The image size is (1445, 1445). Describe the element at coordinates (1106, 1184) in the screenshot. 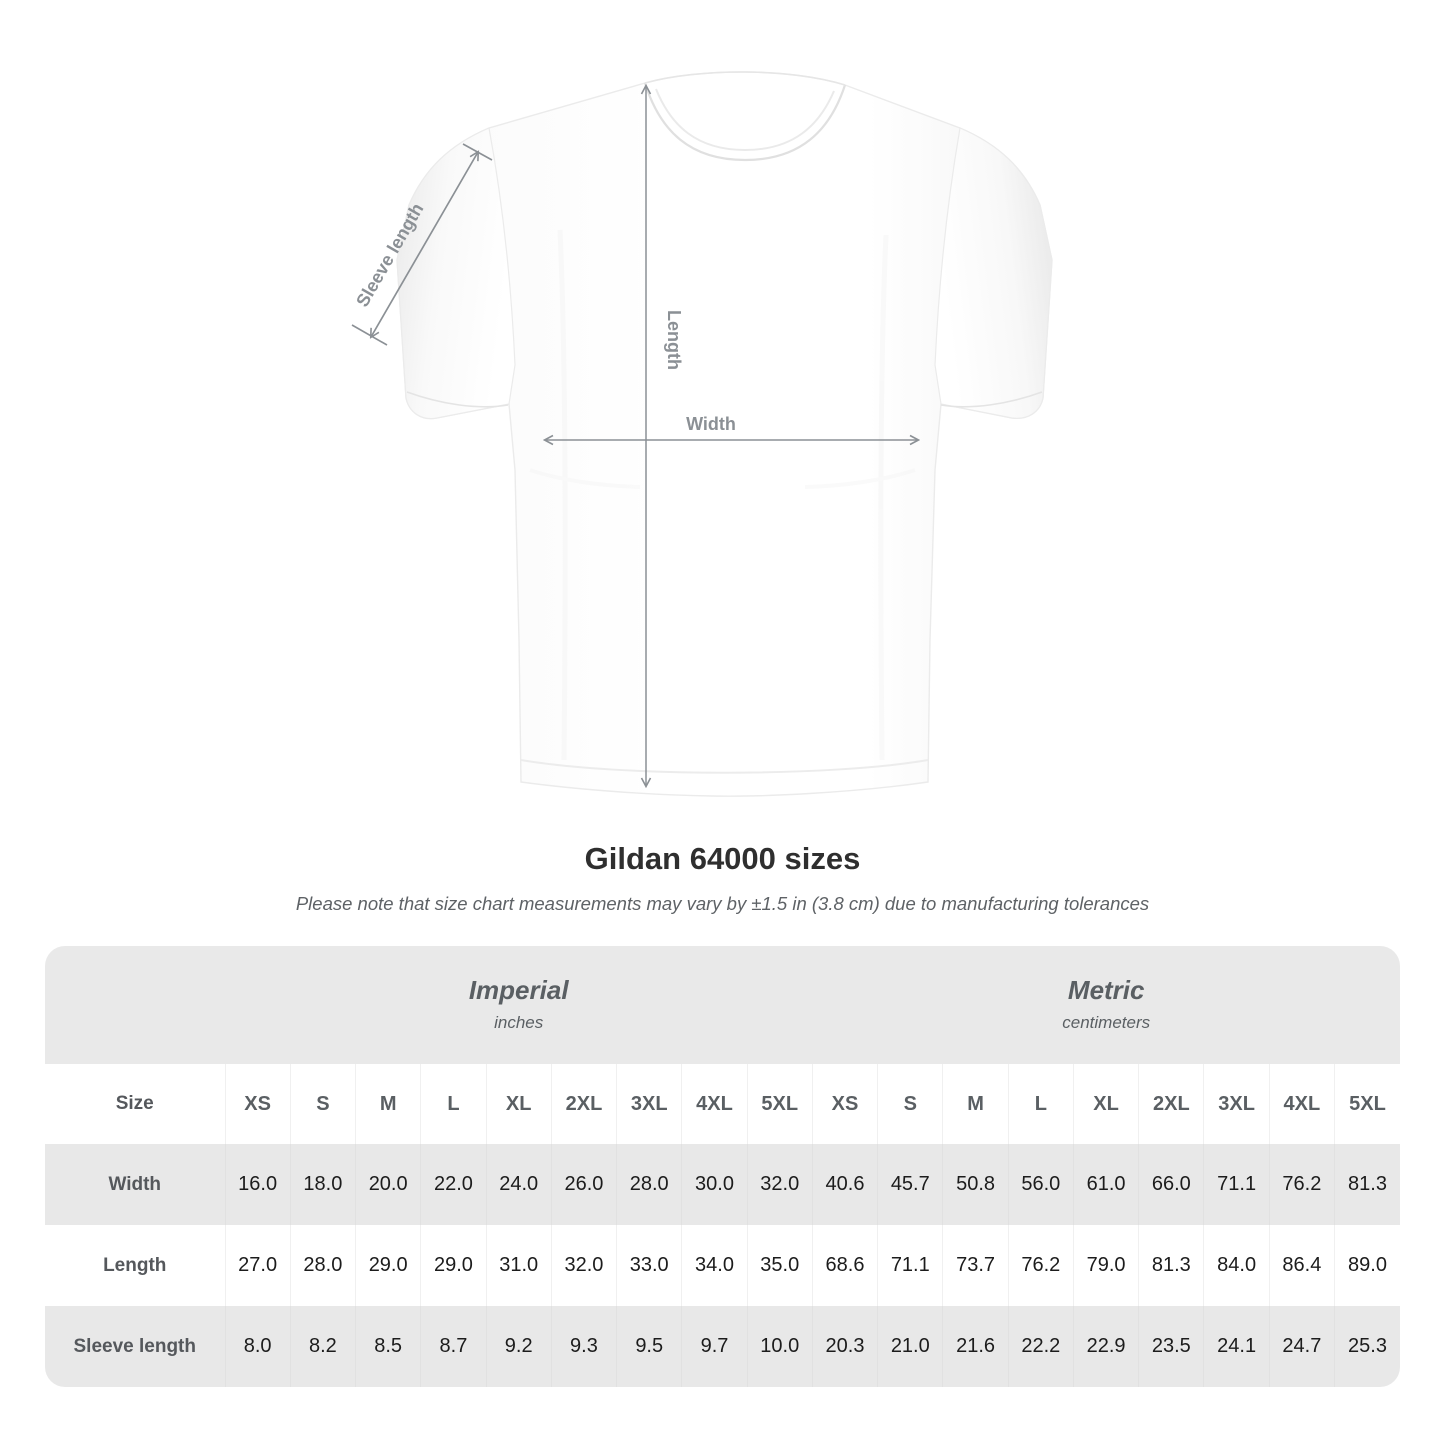

I see `measurement-cell: 61.0` at that location.